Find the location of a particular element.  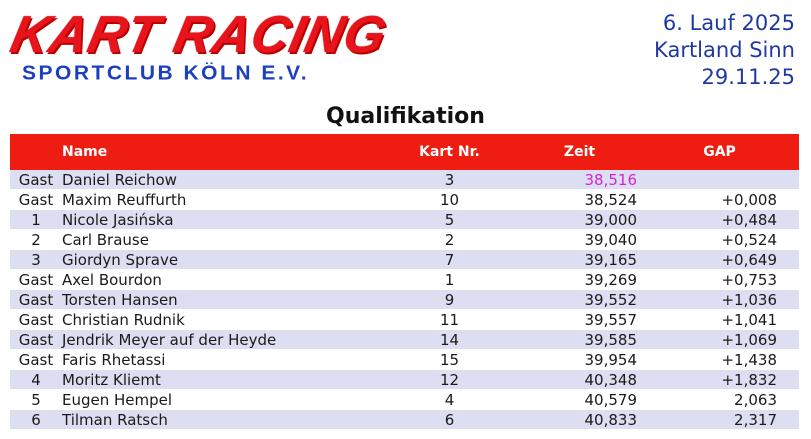

cell-pos: 1 is located at coordinates (36, 219).